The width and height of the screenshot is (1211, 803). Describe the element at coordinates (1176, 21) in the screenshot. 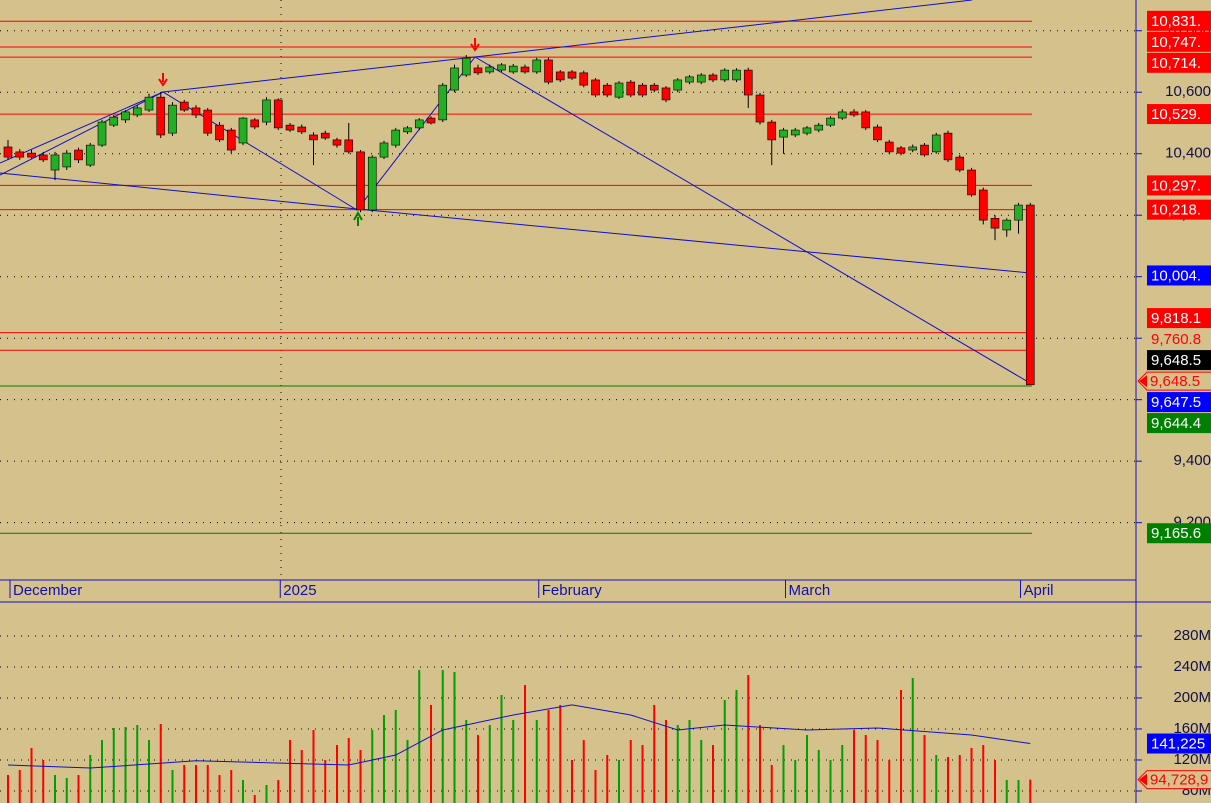

I see `level-label: 10,831.` at that location.